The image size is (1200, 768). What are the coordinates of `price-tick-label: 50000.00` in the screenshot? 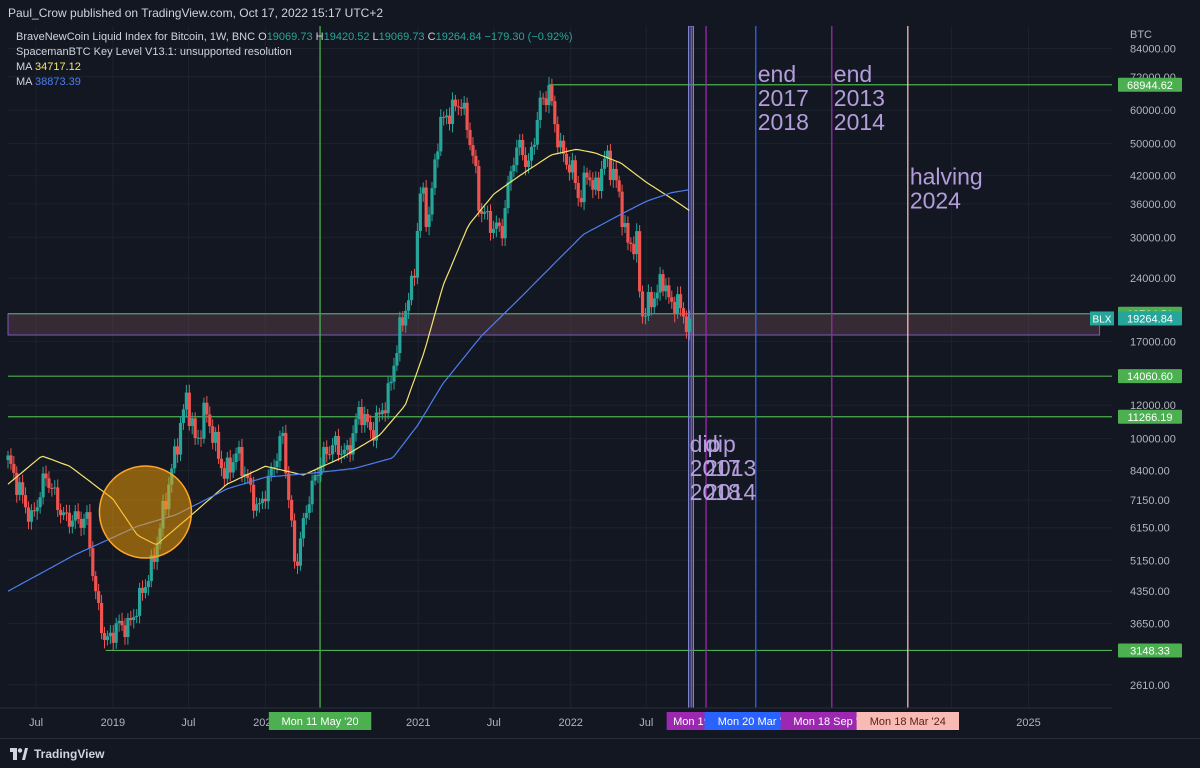 It's located at (1153, 145).